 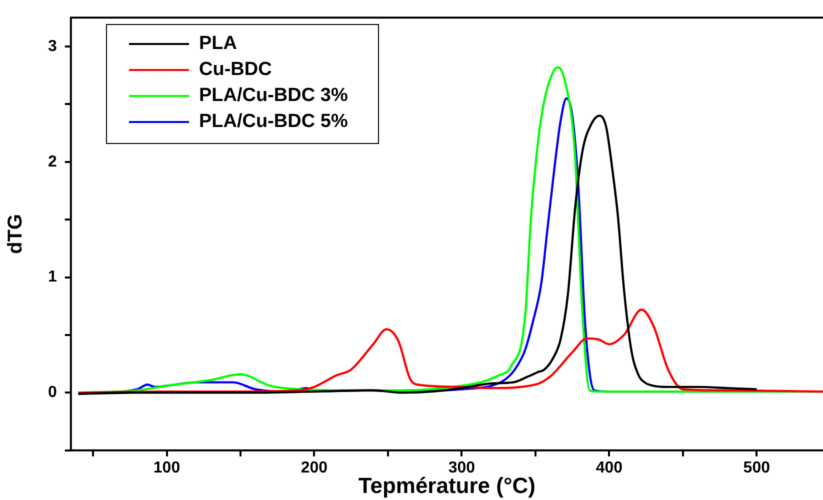 What do you see at coordinates (166, 467) in the screenshot?
I see `x-tick-label: 100` at bounding box center [166, 467].